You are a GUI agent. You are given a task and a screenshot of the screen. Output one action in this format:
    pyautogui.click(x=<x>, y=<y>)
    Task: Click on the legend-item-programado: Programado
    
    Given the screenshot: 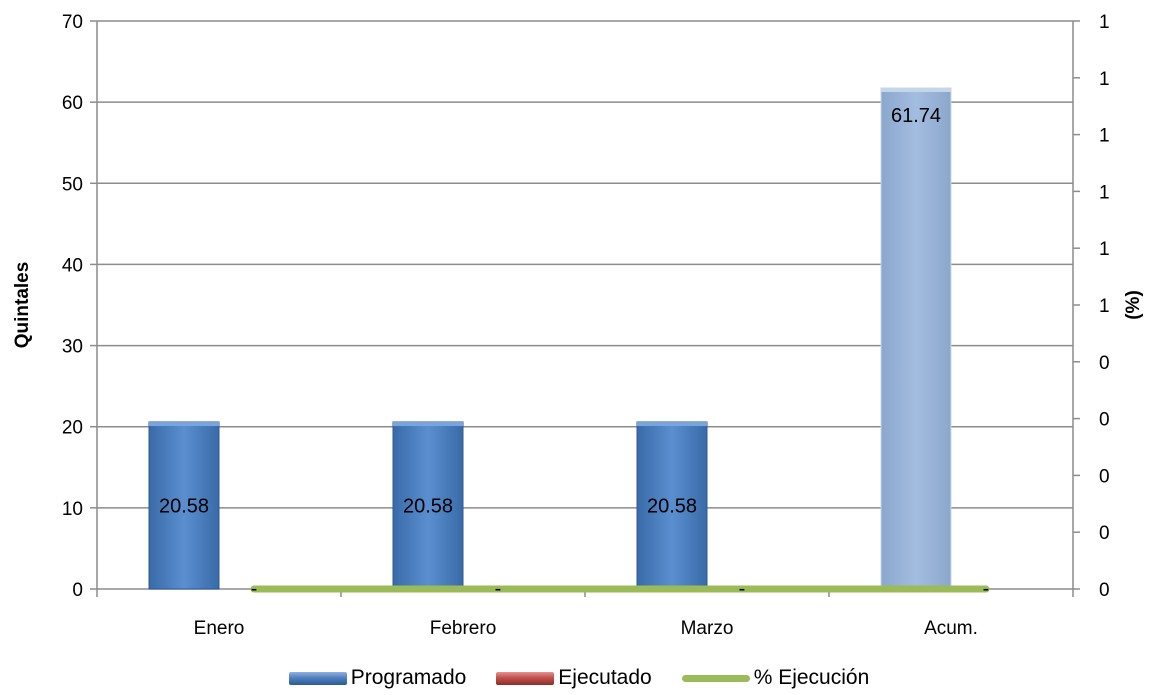 What is the action you would take?
    pyautogui.click(x=377, y=678)
    